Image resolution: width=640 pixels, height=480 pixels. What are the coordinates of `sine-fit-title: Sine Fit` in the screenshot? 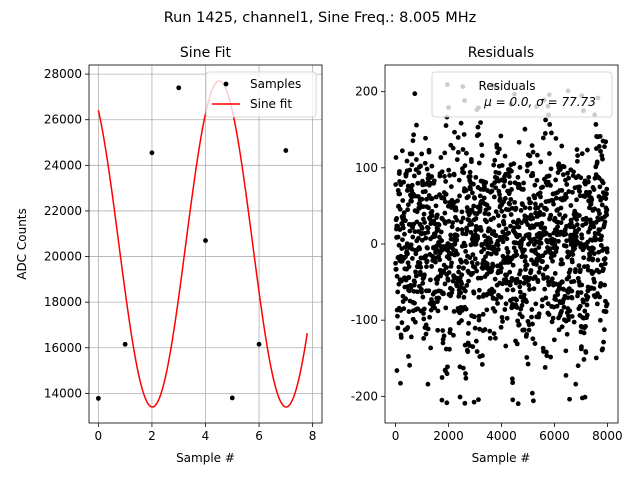 It's located at (206, 53).